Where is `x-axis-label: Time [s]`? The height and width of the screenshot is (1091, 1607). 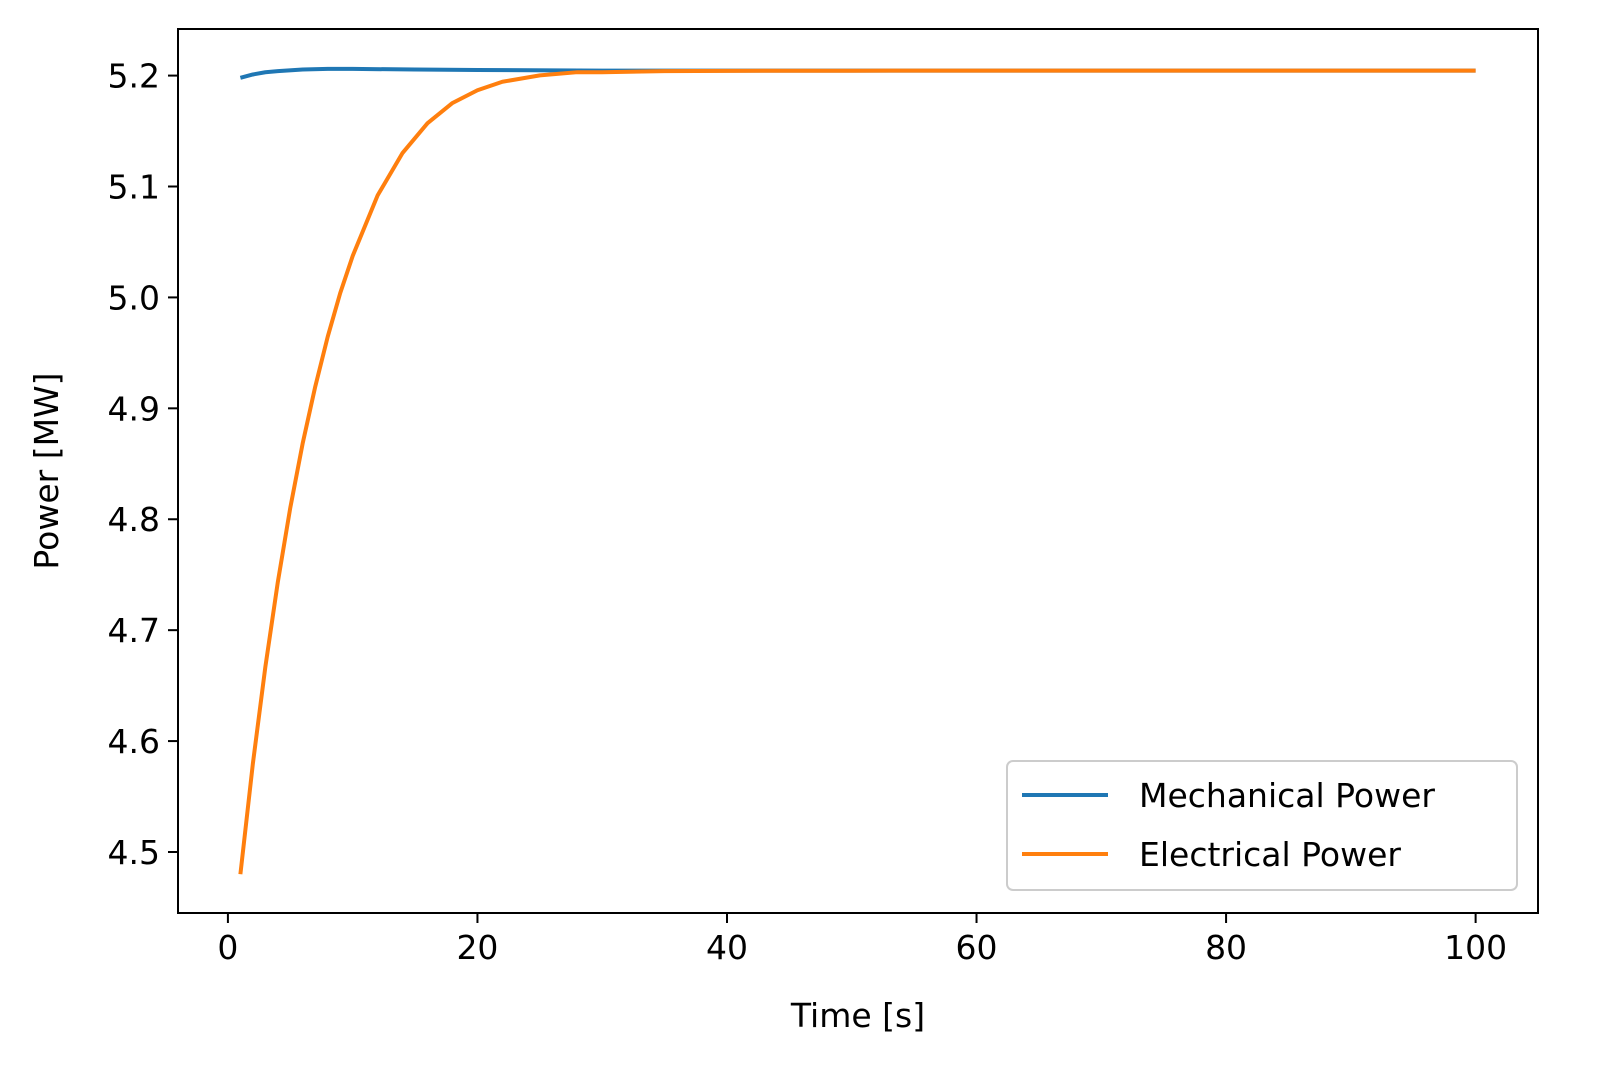
x-axis-label: Time [s] is located at coordinates (857, 1015).